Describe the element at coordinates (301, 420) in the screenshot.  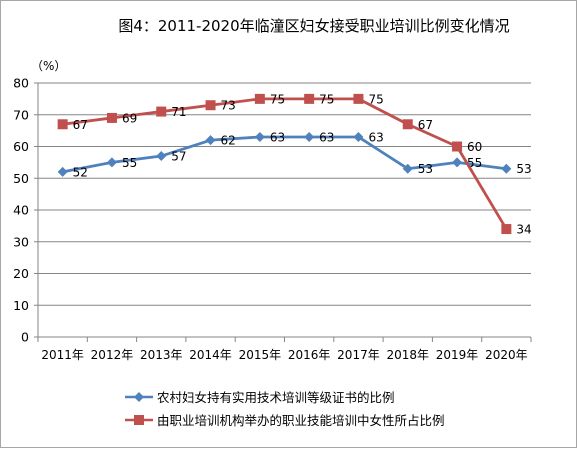
I see `legend-label-red: 由职业培训机构举办的职业技能培训中女性所占比例` at that location.